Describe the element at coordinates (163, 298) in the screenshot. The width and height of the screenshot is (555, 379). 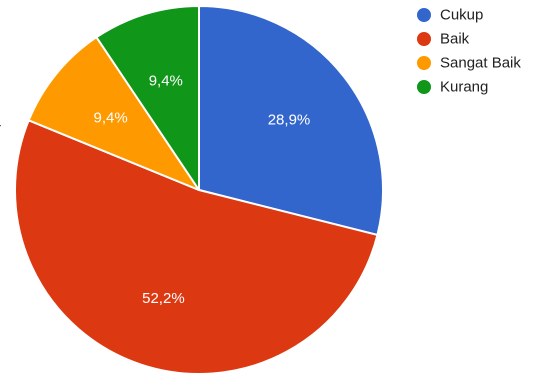
I see `slice-label-baik: 52,2%` at that location.